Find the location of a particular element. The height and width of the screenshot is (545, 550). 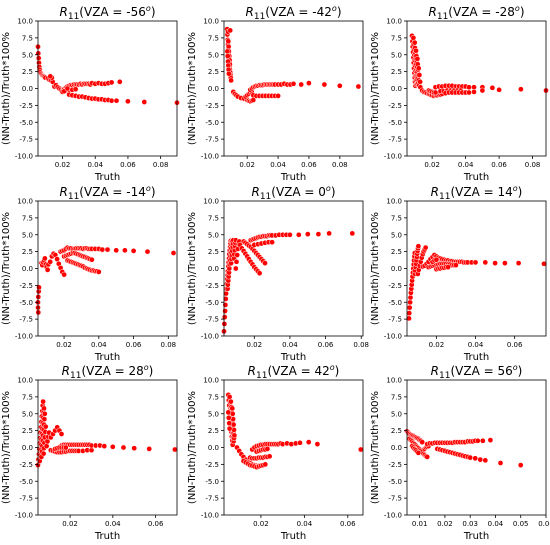

subplot-title: R11(VZA = 0o) is located at coordinates (293, 193).